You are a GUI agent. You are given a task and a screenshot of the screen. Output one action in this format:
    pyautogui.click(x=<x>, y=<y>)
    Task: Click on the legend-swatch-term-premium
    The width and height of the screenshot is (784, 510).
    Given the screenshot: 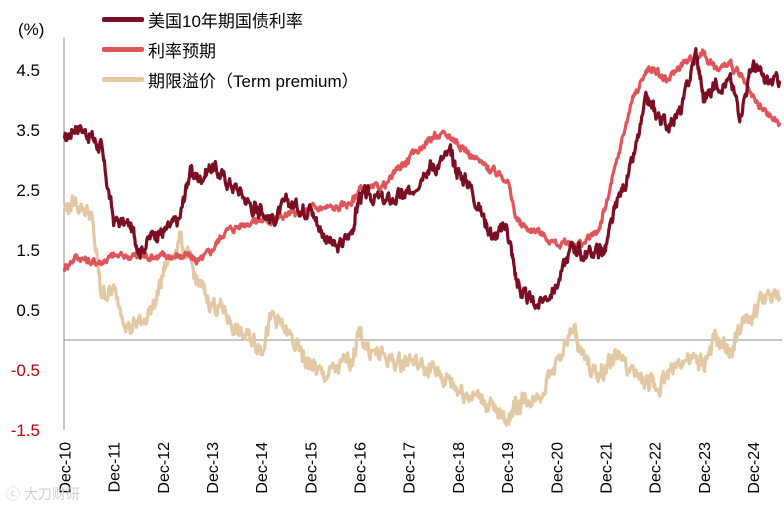 What is the action you would take?
    pyautogui.click(x=123, y=79)
    